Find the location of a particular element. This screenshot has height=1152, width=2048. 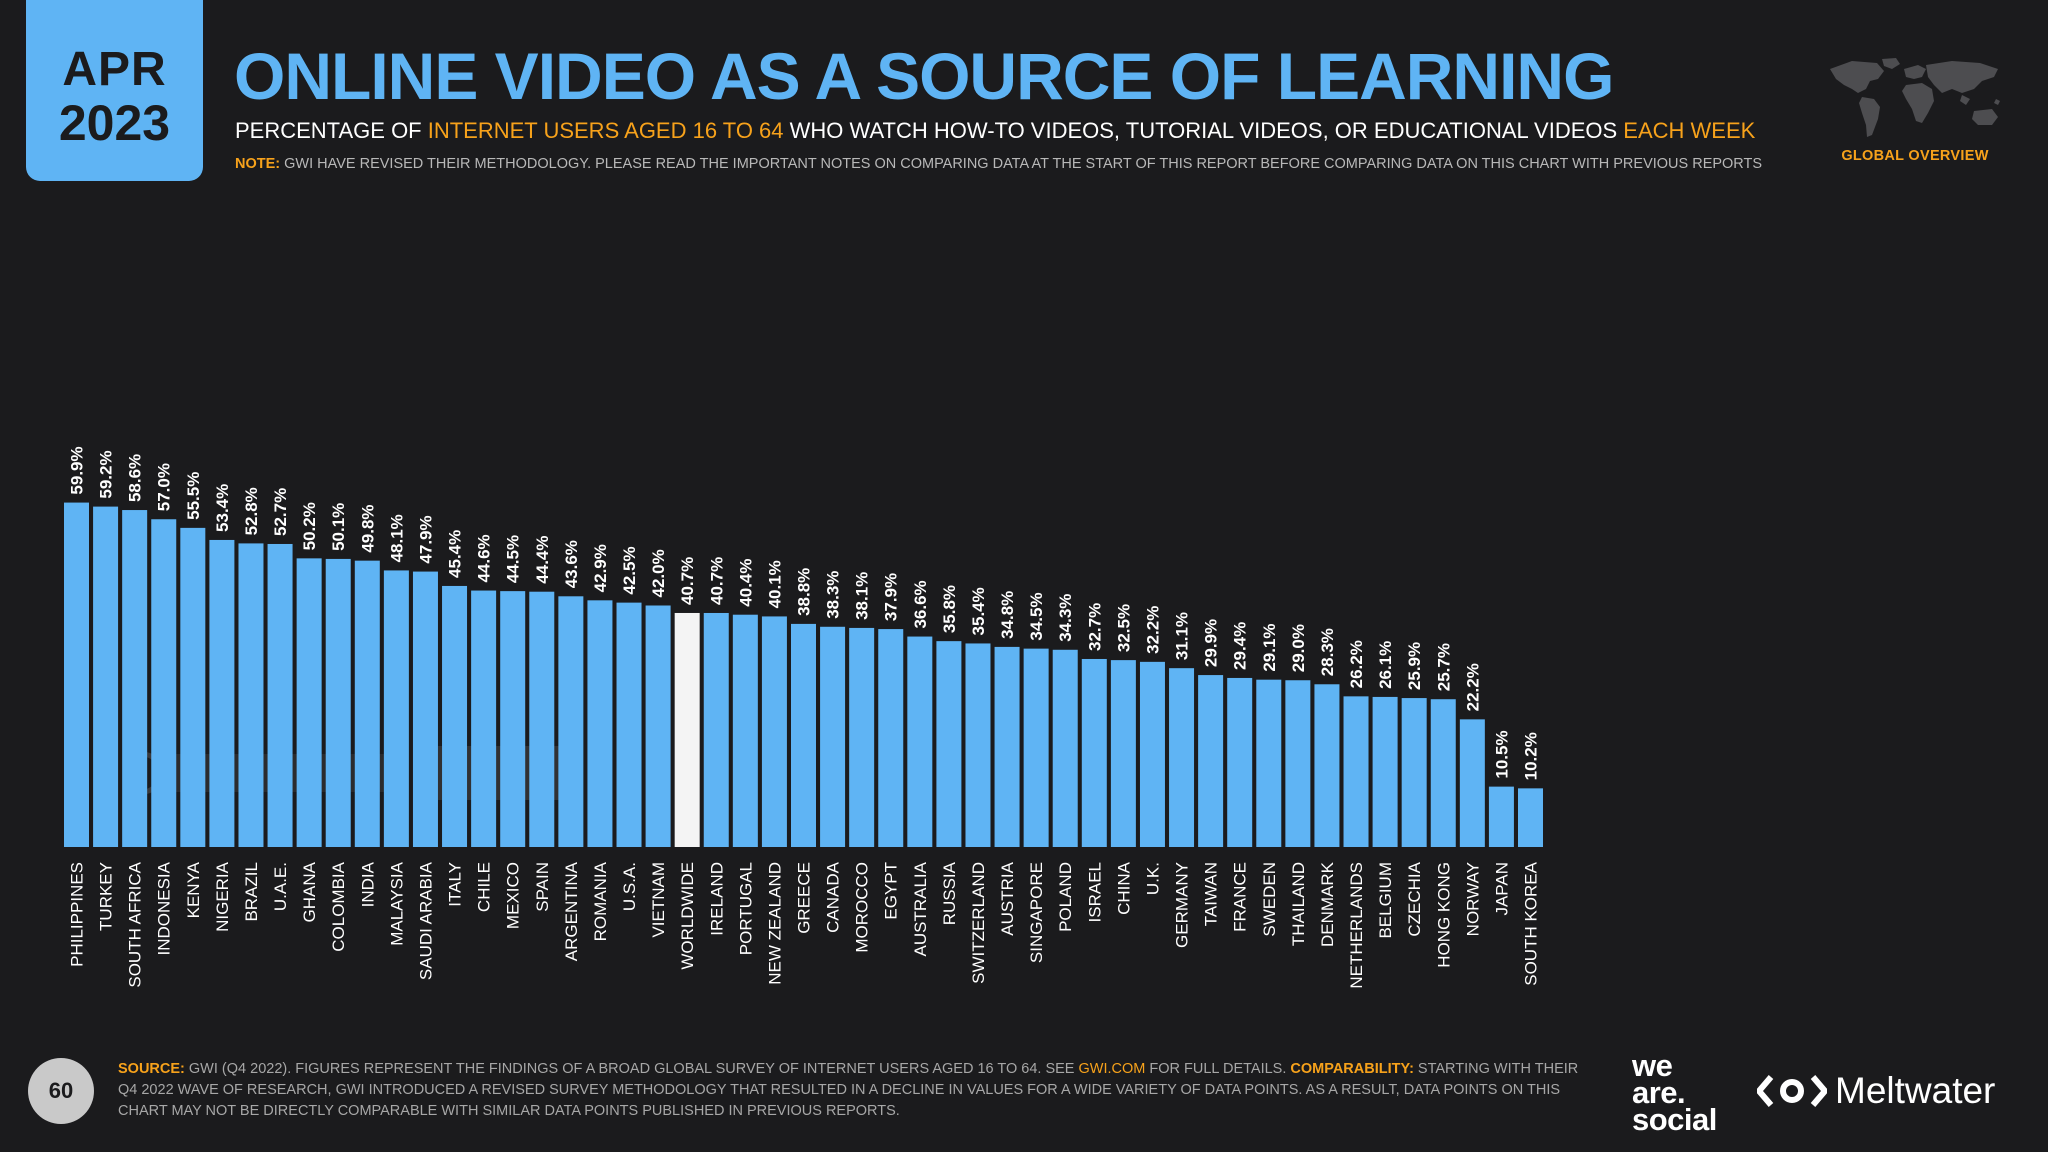

category-label-greece: GREECE is located at coordinates (804, 898).